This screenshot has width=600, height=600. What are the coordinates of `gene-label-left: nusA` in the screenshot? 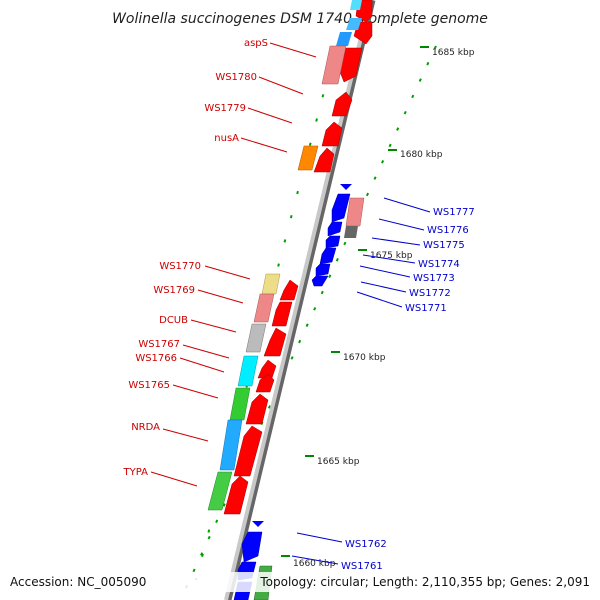 It's located at (226, 138).